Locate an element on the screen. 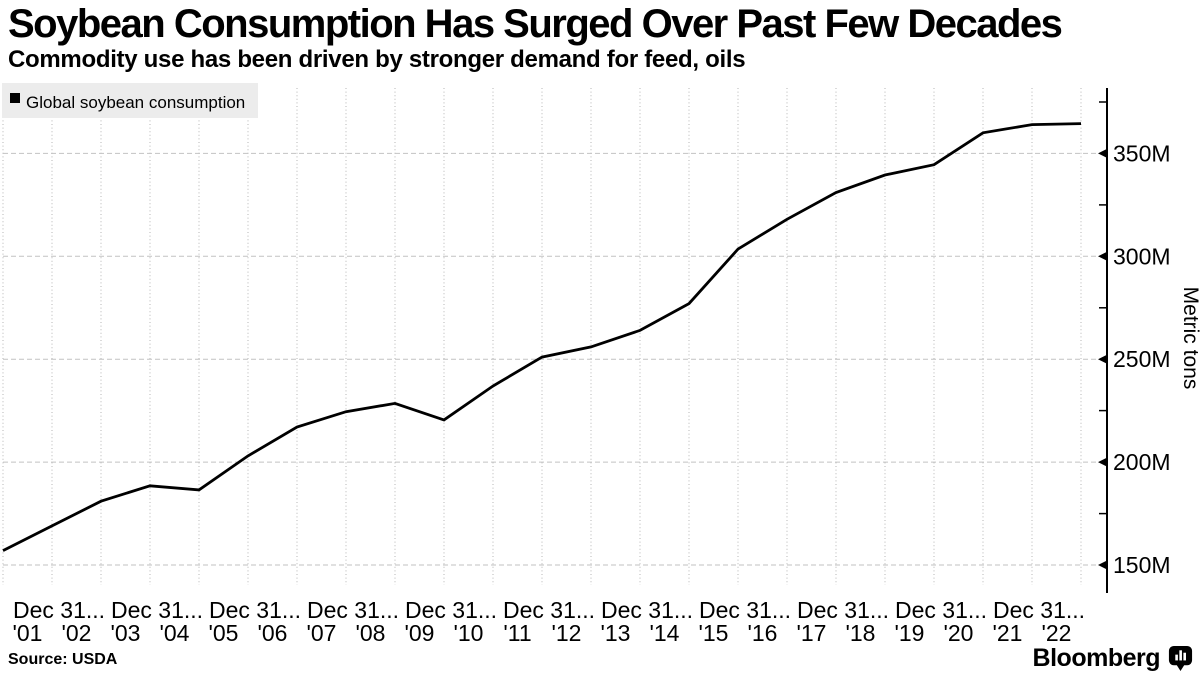  y-tick-label: 350M is located at coordinates (1142, 153).